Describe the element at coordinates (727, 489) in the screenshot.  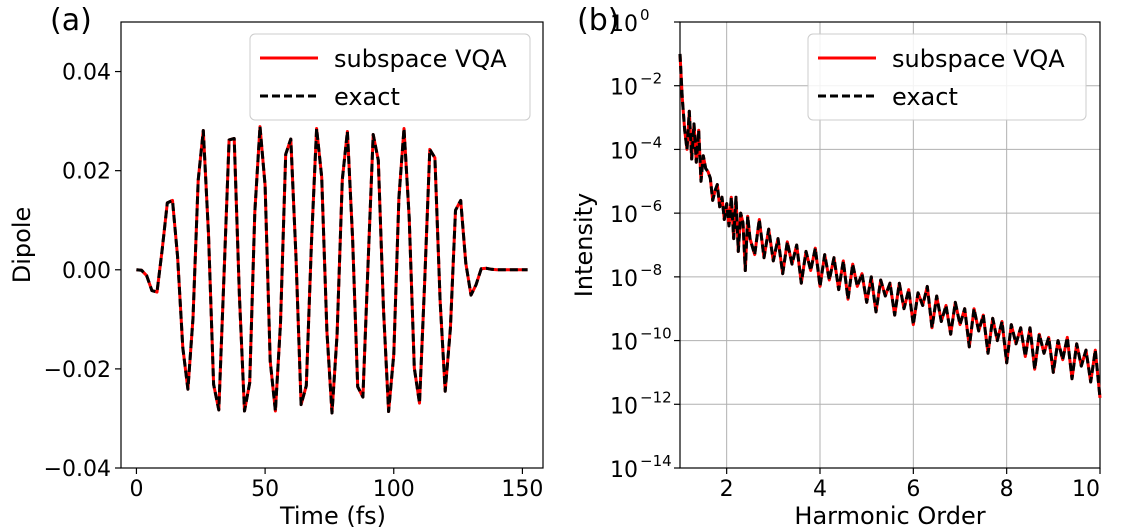
I see `panel-b-x-tick-label: 2` at that location.